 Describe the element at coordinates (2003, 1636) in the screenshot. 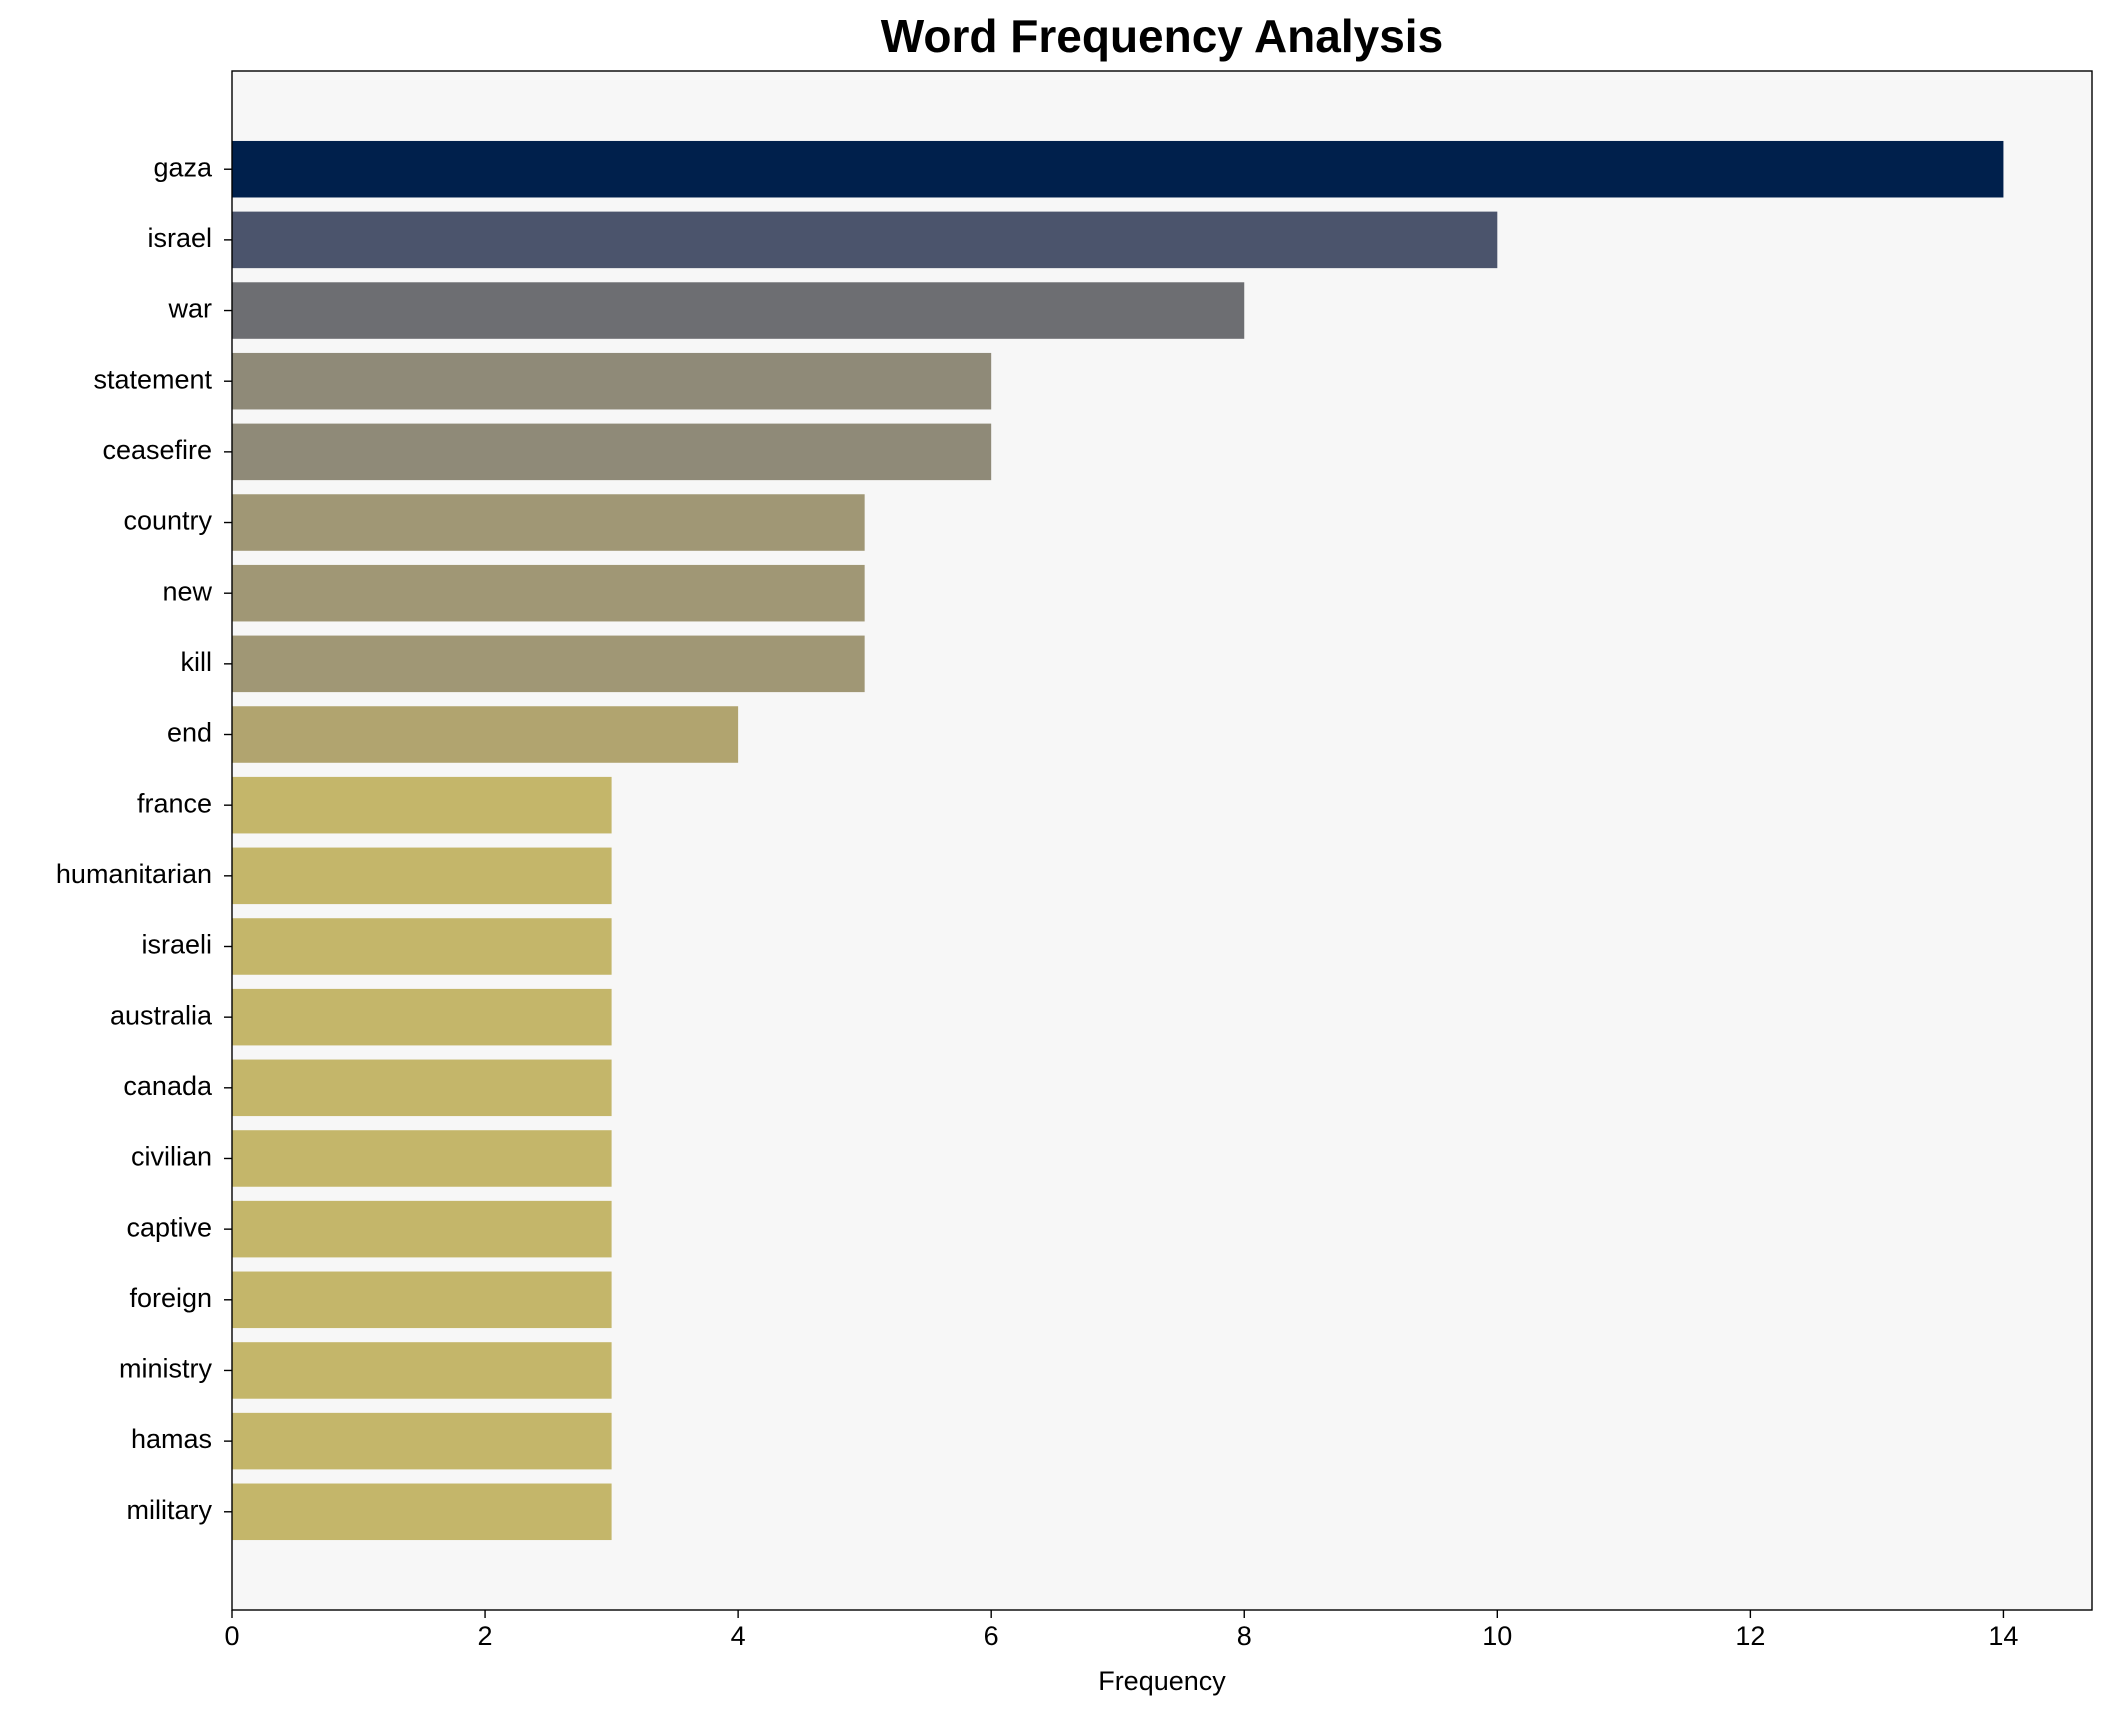

I see `x-tick-label: 14` at that location.